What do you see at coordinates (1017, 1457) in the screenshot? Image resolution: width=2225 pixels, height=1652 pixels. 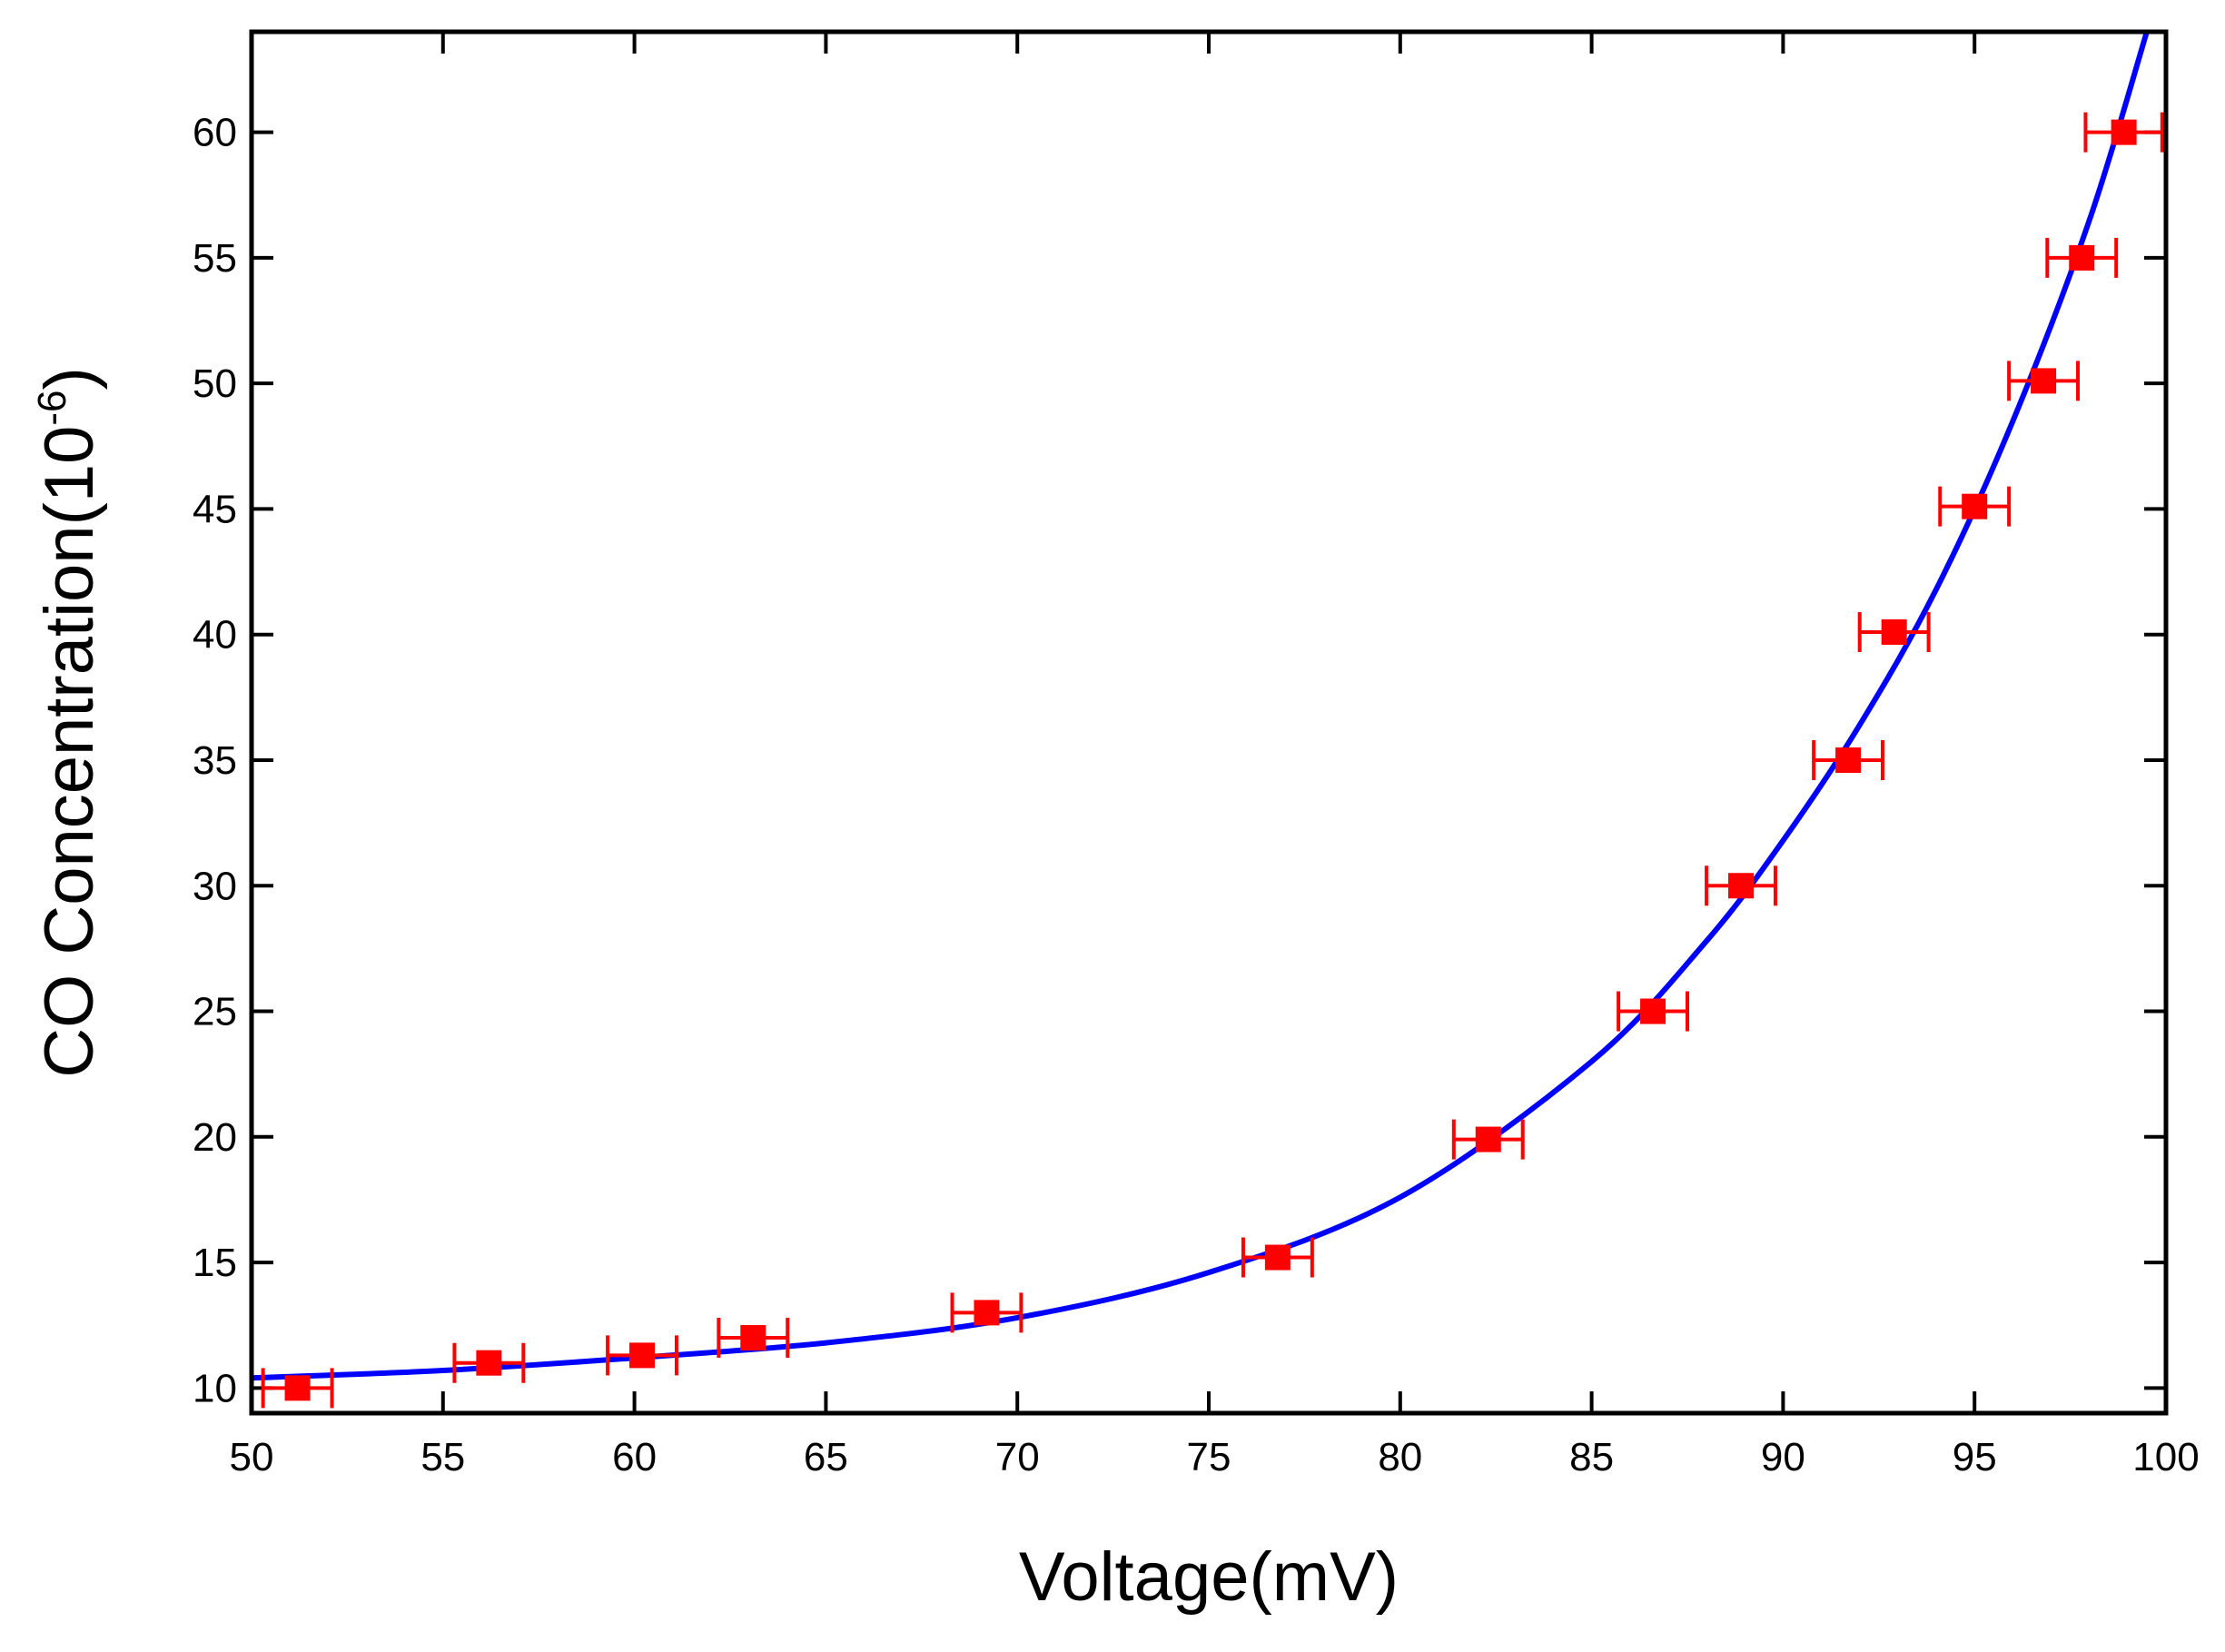 I see `x-tick-label: 70` at bounding box center [1017, 1457].